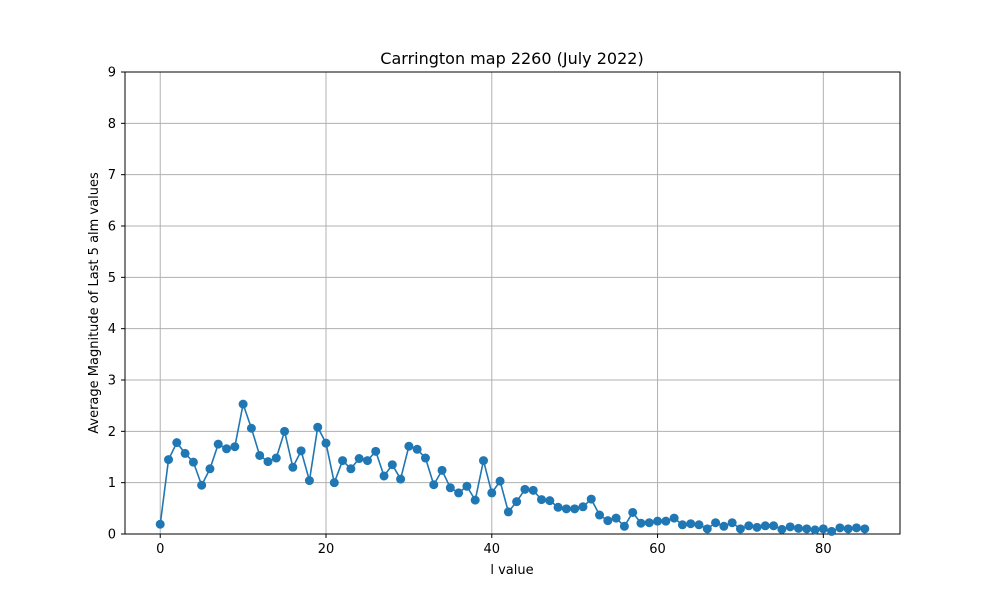  I want to click on y-tick-label: 8, so click(112, 124).